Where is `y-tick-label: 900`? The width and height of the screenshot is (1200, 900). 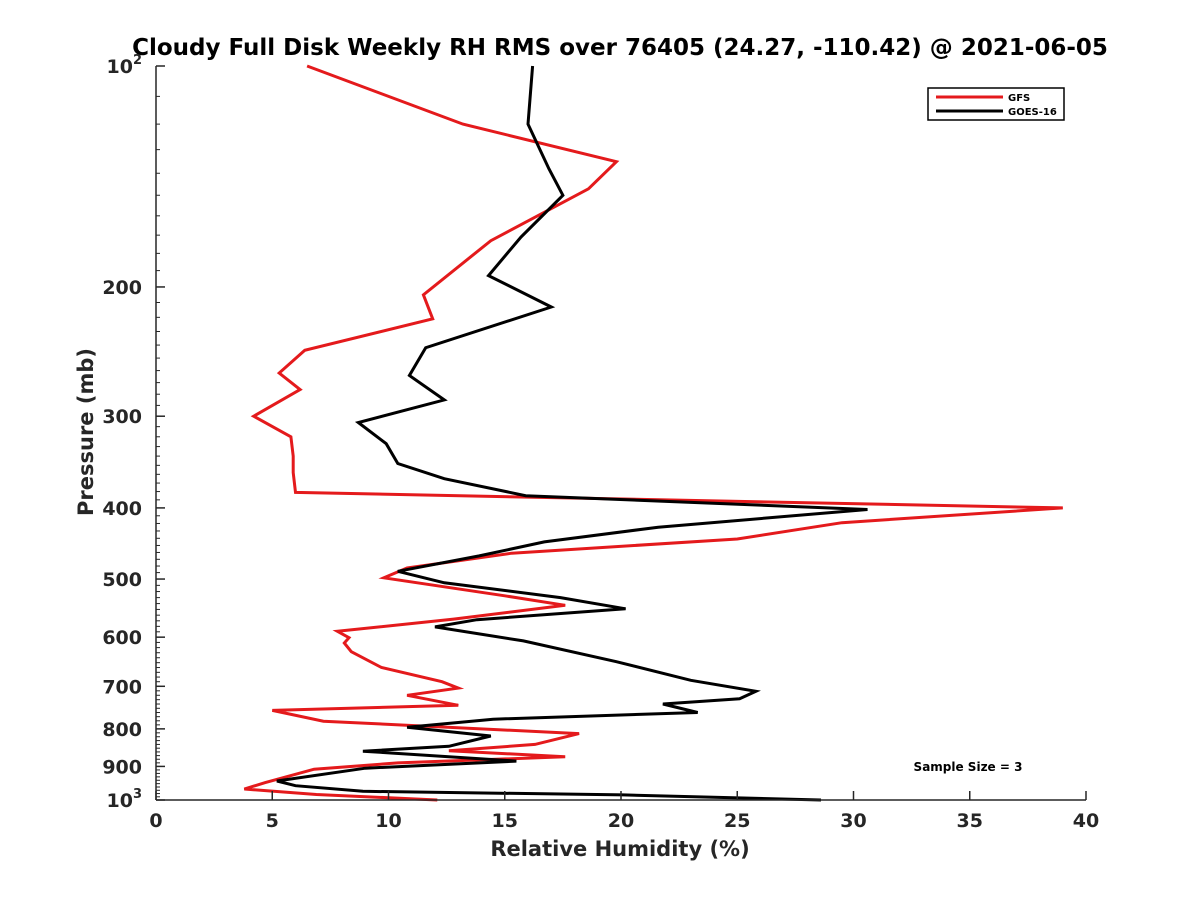 y-tick-label: 900 is located at coordinates (122, 767).